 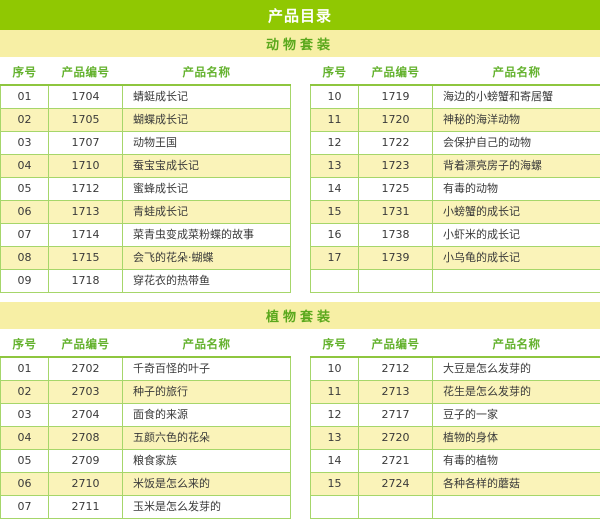 I want to click on cell-name: 植物的身体, so click(x=516, y=438).